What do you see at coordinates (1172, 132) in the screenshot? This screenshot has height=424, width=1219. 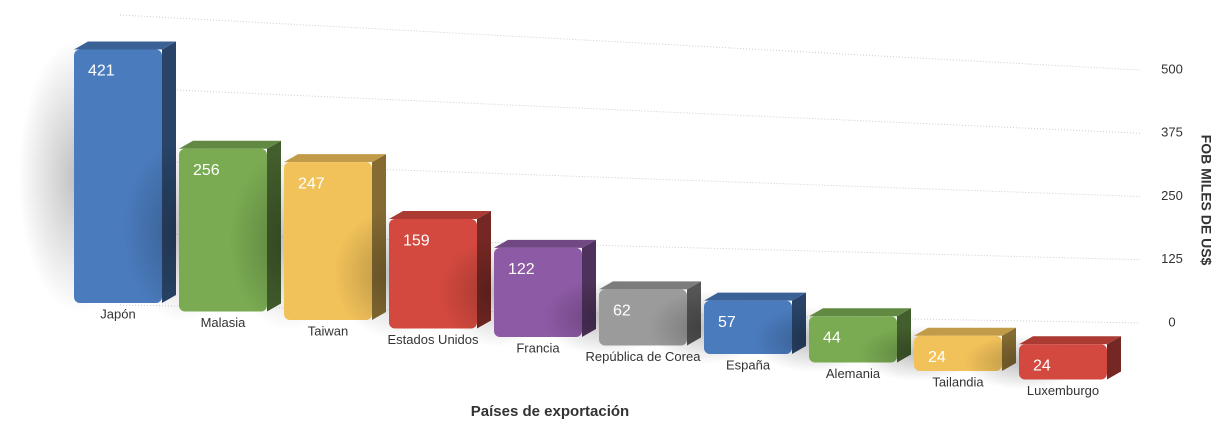 I see `y-tick-label: 375` at bounding box center [1172, 132].